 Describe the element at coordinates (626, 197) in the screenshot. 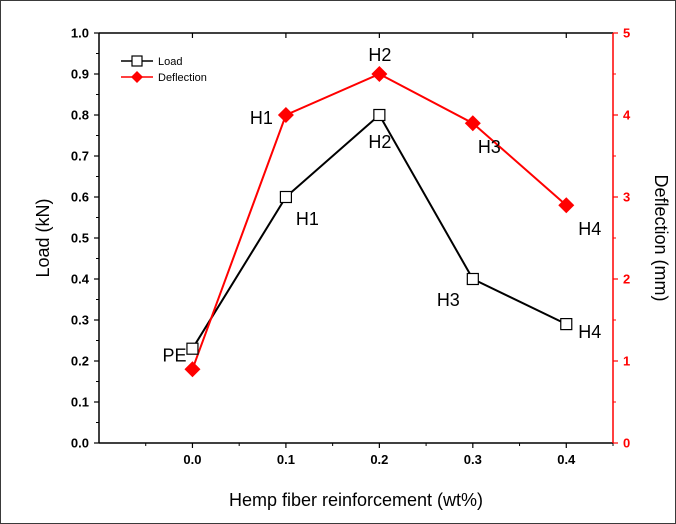

I see `y-right-tick-label: 3` at that location.